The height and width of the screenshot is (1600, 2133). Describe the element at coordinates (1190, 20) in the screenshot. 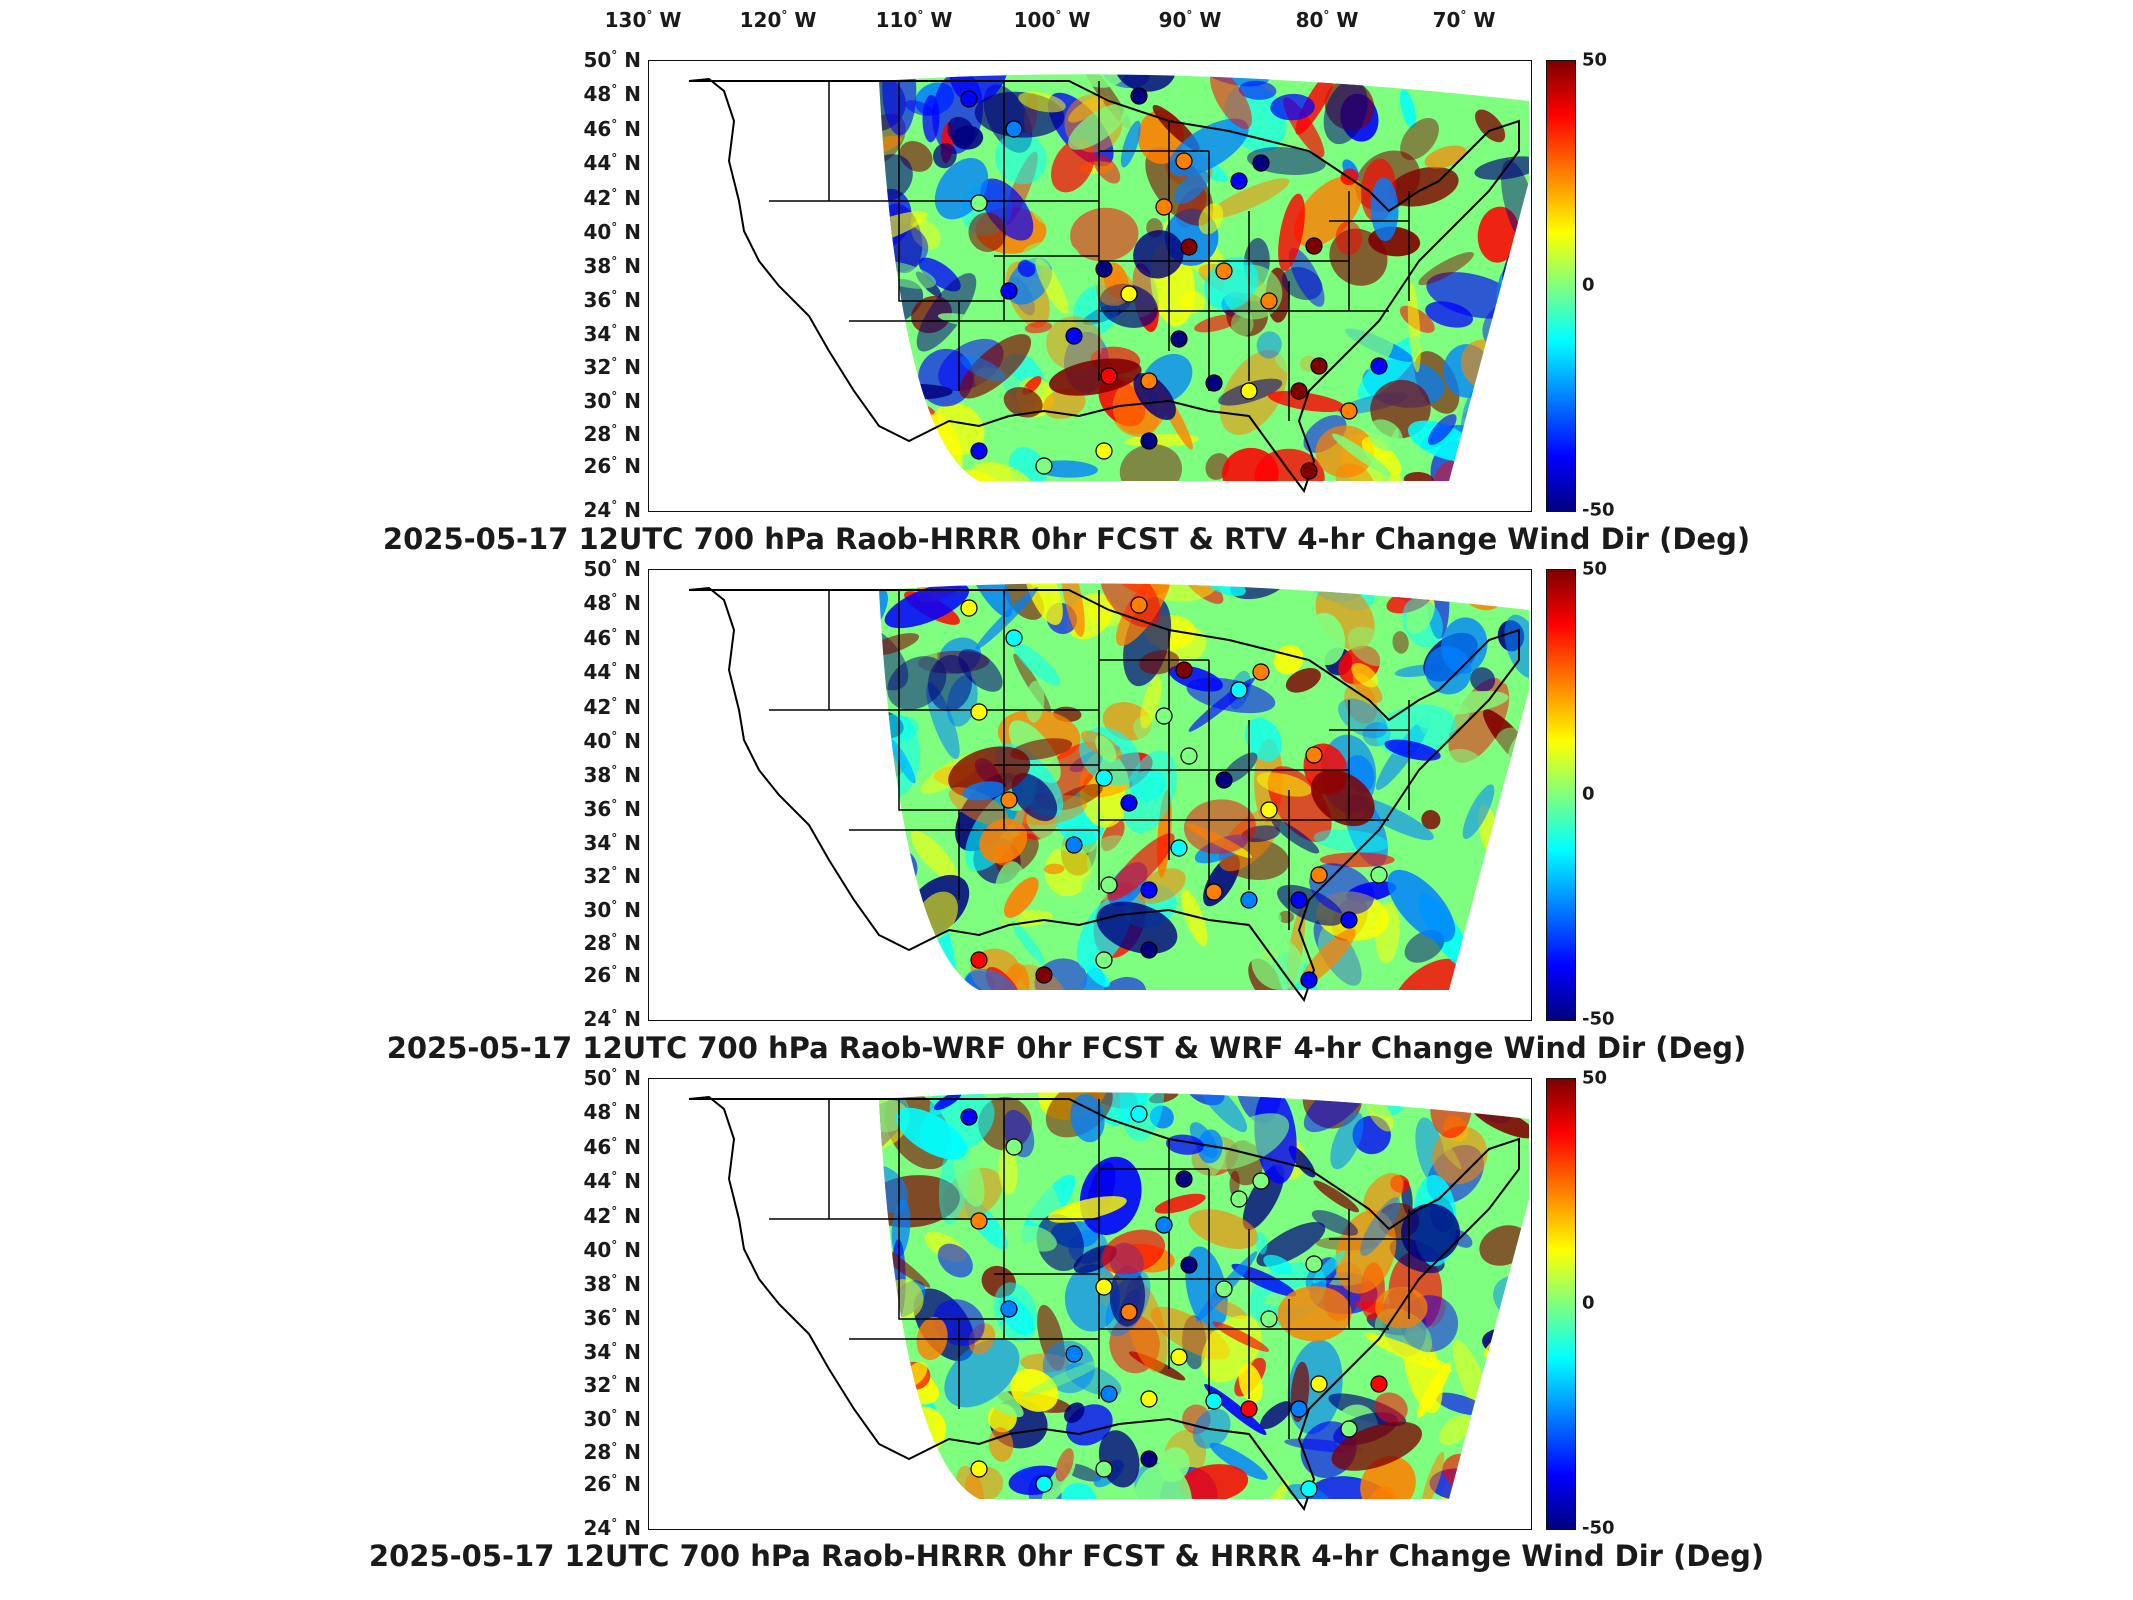

I see `lon-label: 90° W` at that location.